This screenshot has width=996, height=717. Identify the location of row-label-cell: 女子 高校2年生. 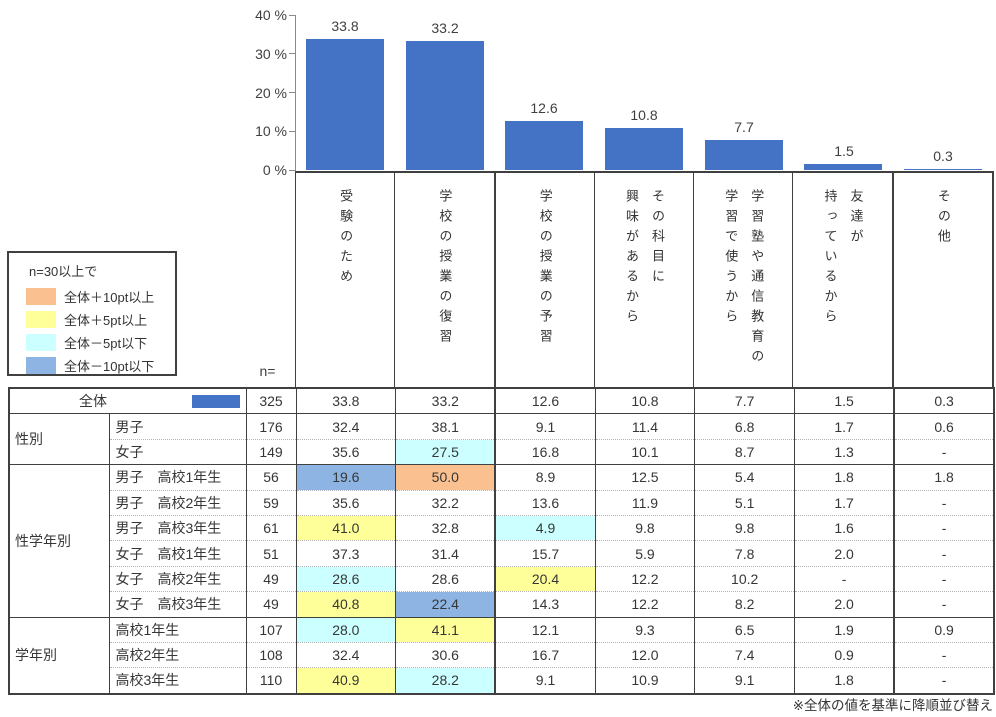
(177, 578).